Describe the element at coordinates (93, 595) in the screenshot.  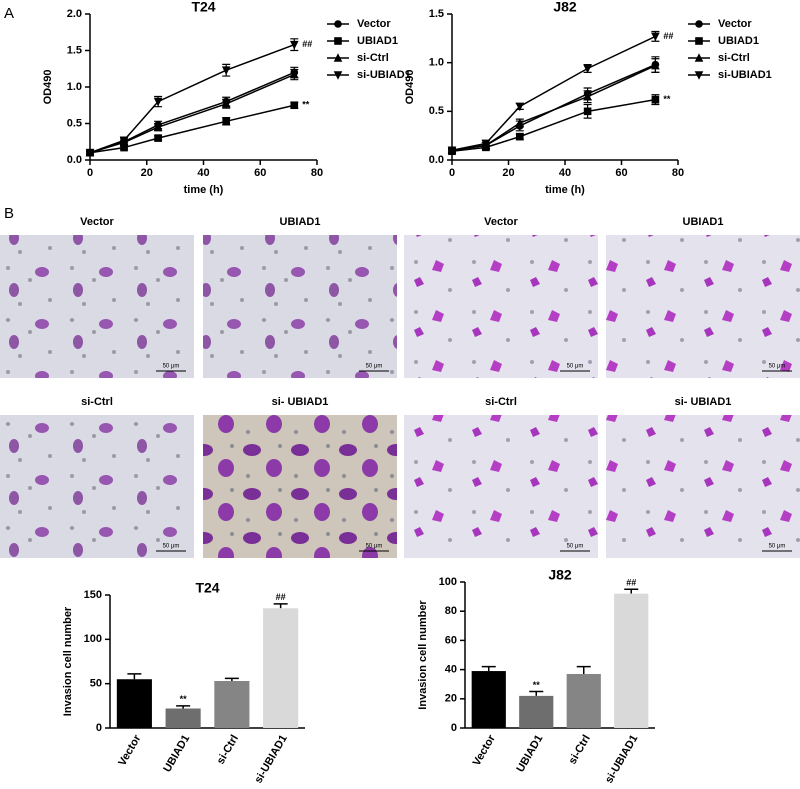
I see `y-tick-label: 150` at that location.